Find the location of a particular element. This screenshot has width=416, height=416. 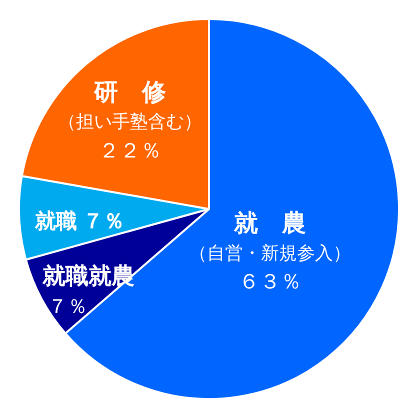

slice-label: 就職 ７％ is located at coordinates (79, 220).